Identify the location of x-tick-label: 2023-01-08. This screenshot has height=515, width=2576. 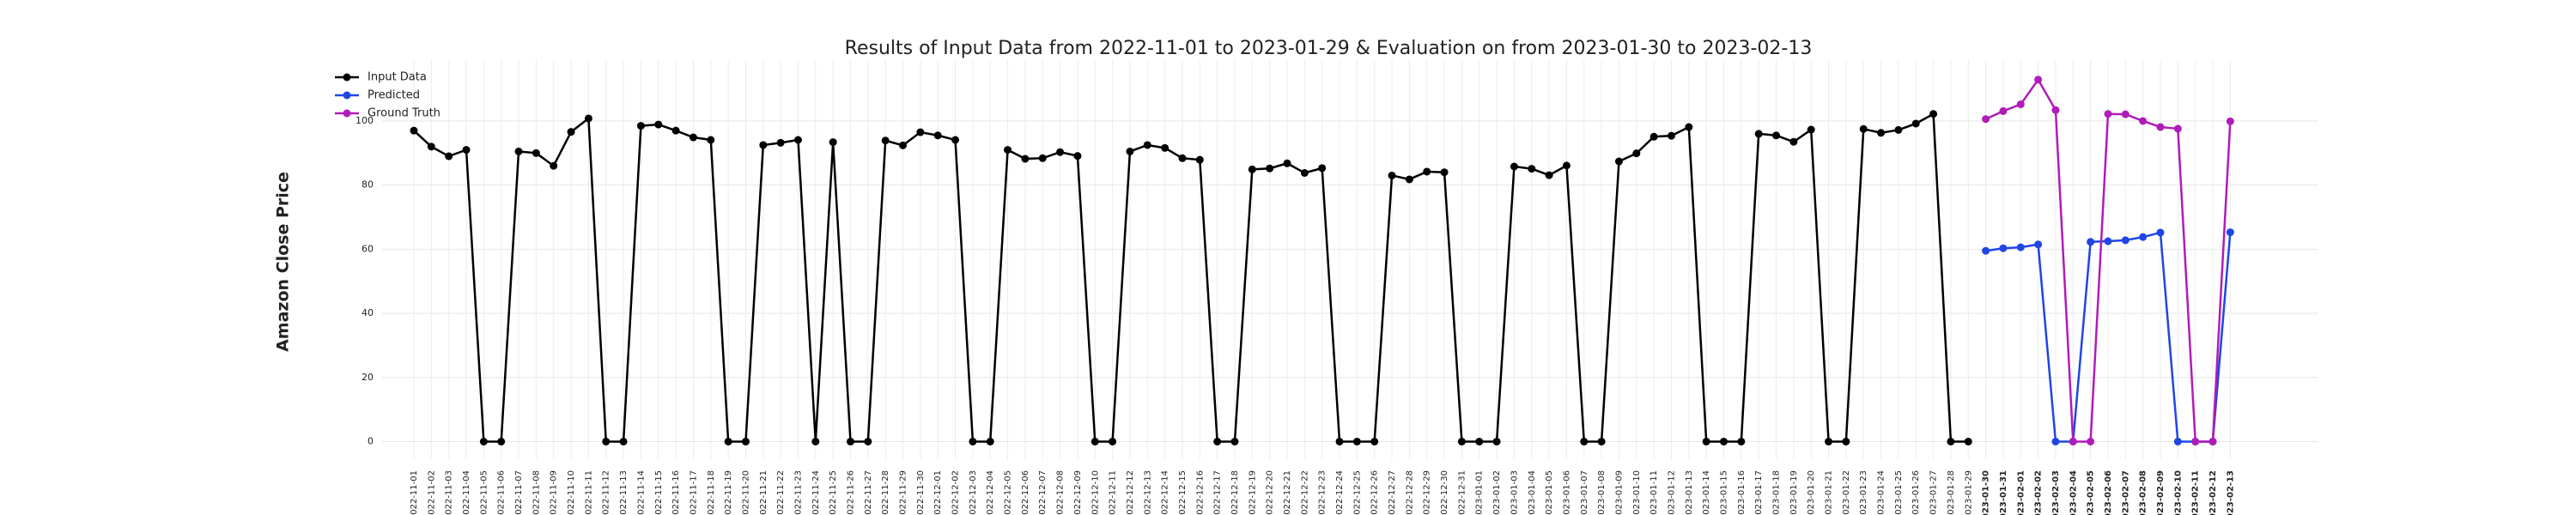
(1602, 492).